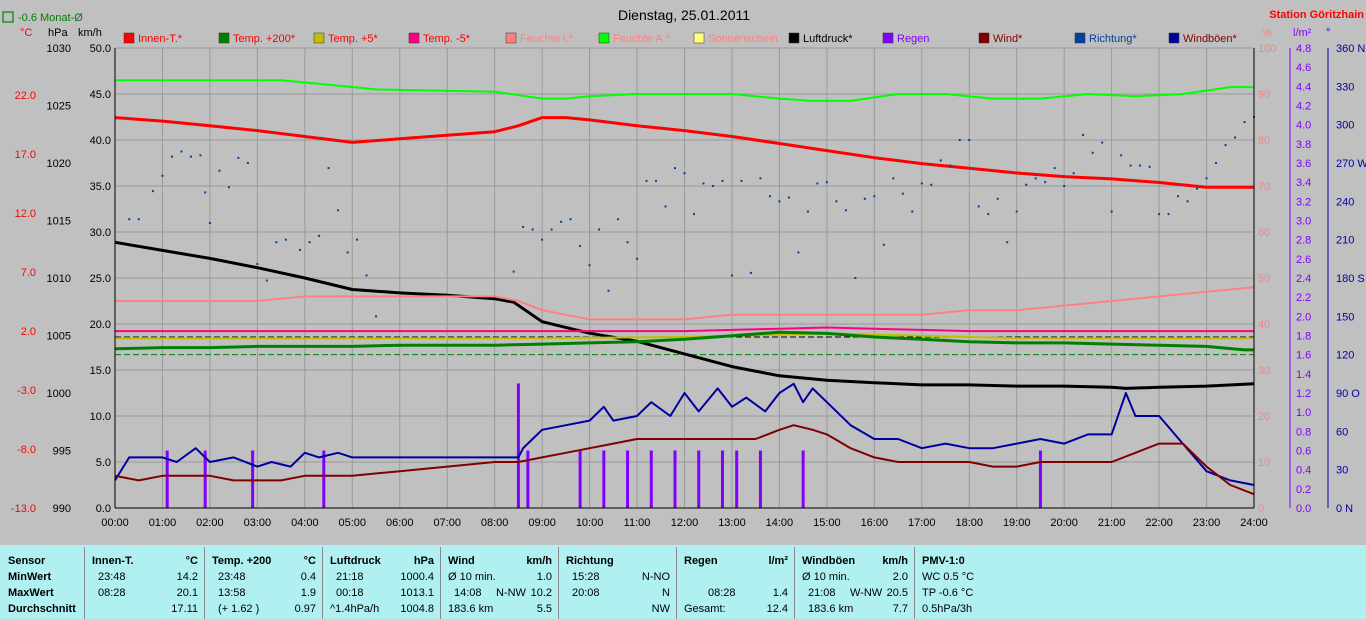  Describe the element at coordinates (1350, 279) in the screenshot. I see `direction-tick-label: 180 S` at that location.